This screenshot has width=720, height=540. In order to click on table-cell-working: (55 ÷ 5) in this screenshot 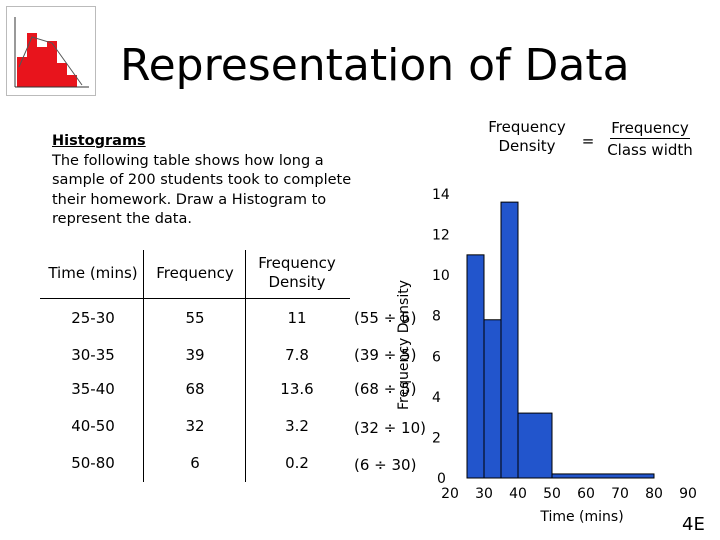, I will do `click(385, 318)`.